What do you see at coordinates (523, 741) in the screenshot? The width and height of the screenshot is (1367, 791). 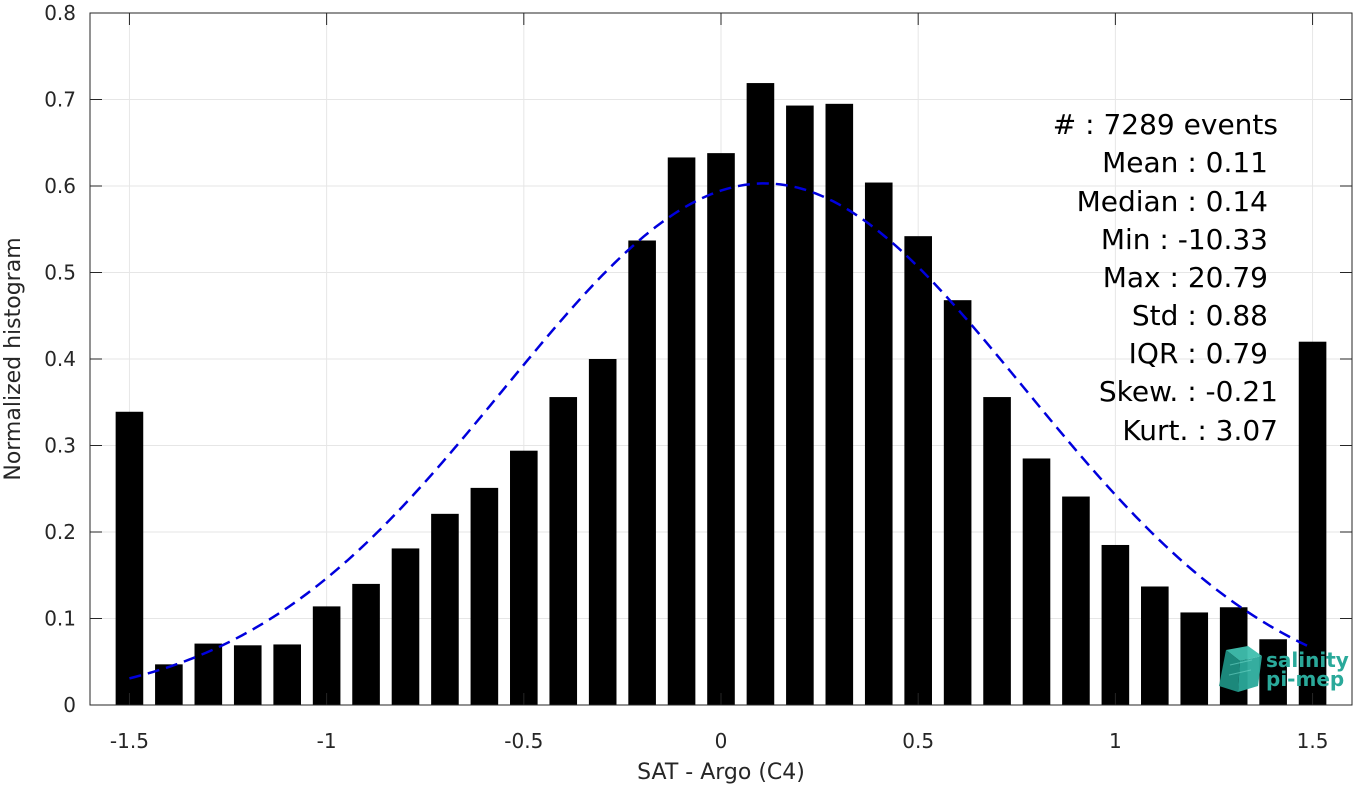 I see `x-tick-label: -0.5` at bounding box center [523, 741].